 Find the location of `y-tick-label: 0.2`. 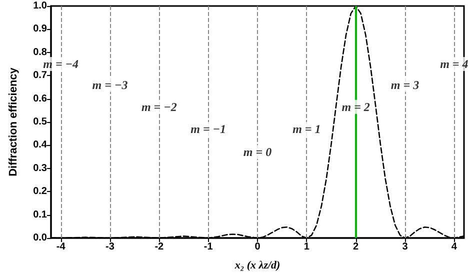

y-tick-label: 0.2 is located at coordinates (40, 192).